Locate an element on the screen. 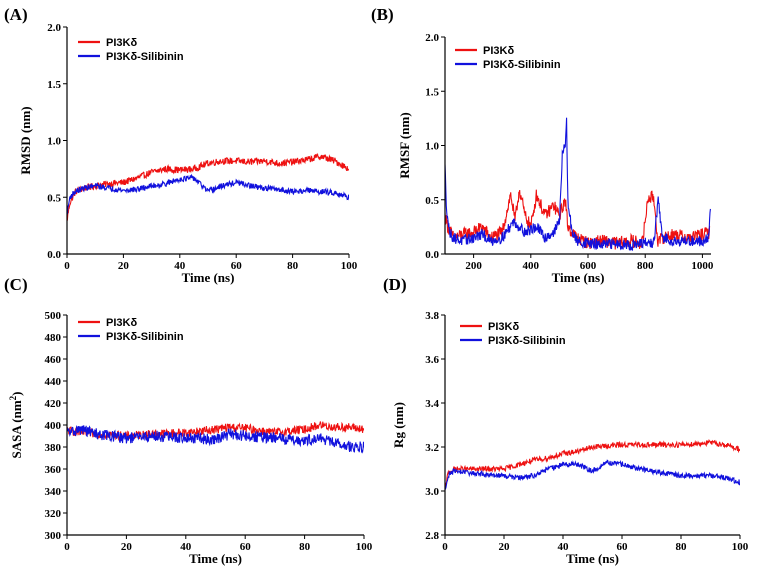 The height and width of the screenshot is (583, 758). y-tick-label: 3.6 is located at coordinates (432, 360).